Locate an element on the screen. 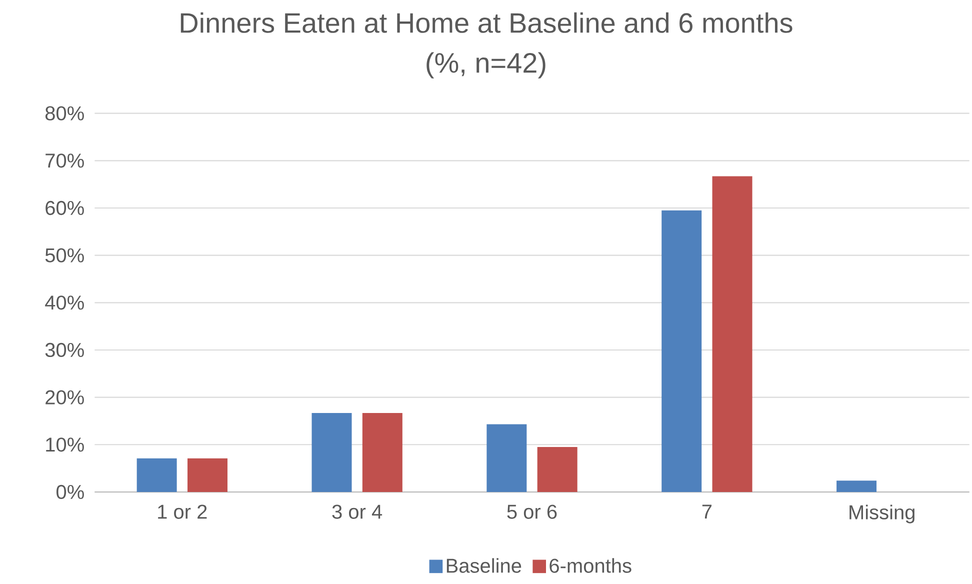 This screenshot has width=972, height=584. y-tick-label: 10% is located at coordinates (65, 445).